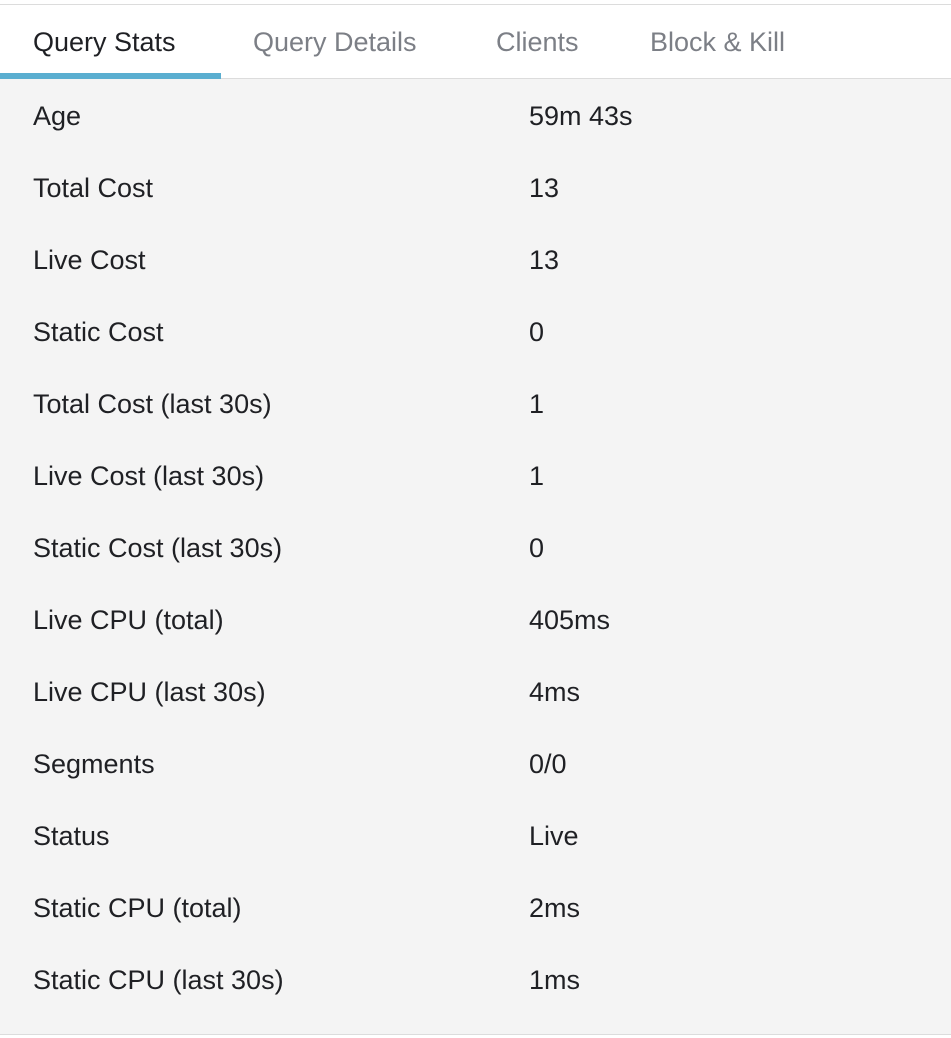 The height and width of the screenshot is (1038, 951). What do you see at coordinates (104, 42) in the screenshot?
I see `tab-query-stats: Query Stats` at bounding box center [104, 42].